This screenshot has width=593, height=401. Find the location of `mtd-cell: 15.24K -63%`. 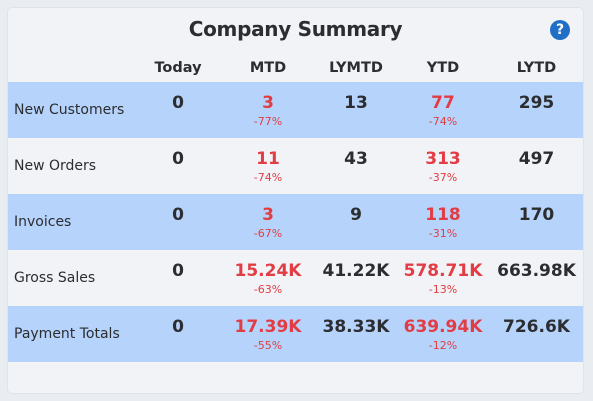

mtd-cell: 15.24K -63% is located at coordinates (268, 278).